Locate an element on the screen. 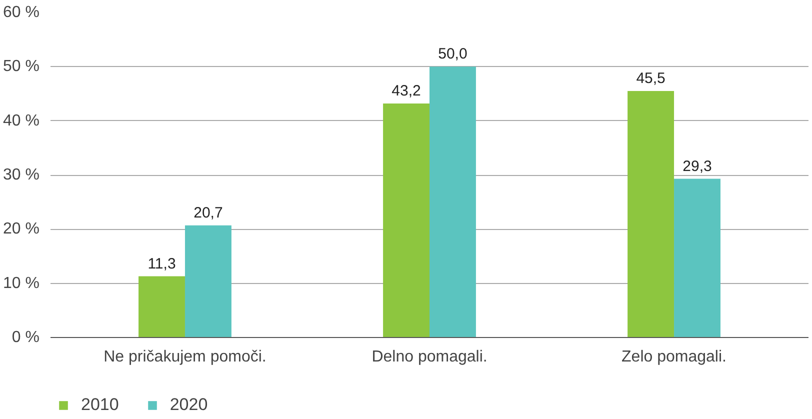 The height and width of the screenshot is (419, 812). y-tick-label: 40 % is located at coordinates (21, 121).